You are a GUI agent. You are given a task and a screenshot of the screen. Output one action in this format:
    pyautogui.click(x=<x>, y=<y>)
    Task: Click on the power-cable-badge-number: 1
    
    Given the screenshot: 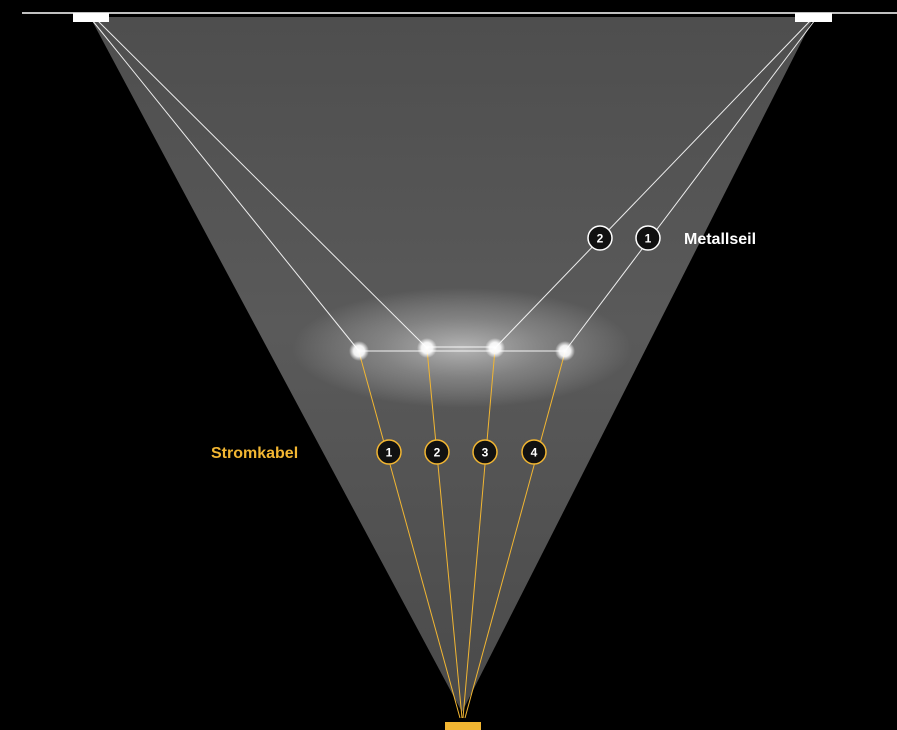 What is the action you would take?
    pyautogui.click(x=389, y=453)
    